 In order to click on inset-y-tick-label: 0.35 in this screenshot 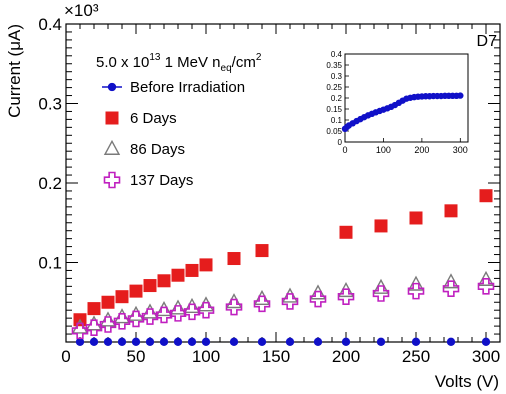, I will do `click(334, 65)`.